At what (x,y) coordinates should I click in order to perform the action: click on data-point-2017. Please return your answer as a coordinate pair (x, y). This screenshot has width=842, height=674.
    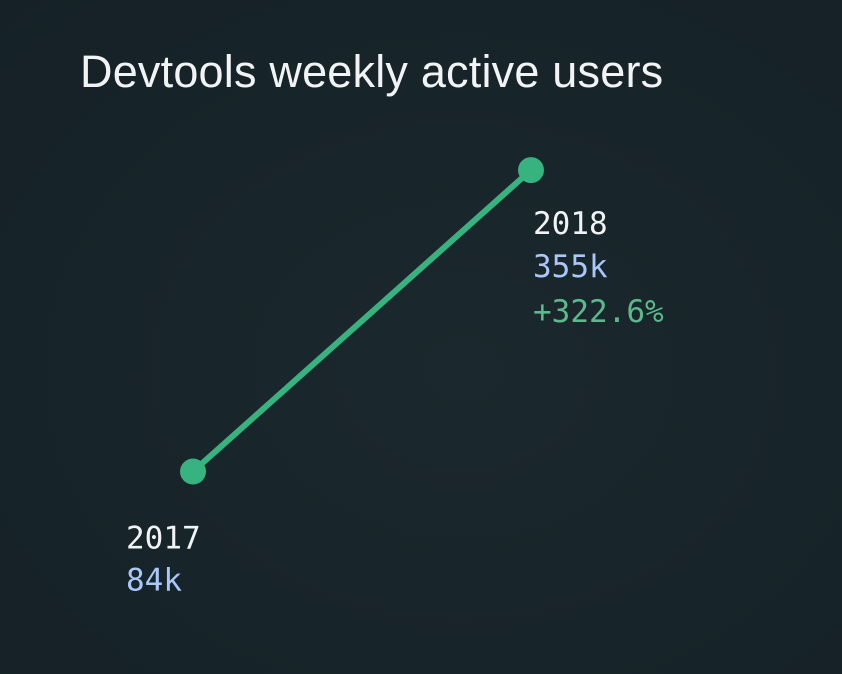
    Looking at the image, I should click on (193, 471).